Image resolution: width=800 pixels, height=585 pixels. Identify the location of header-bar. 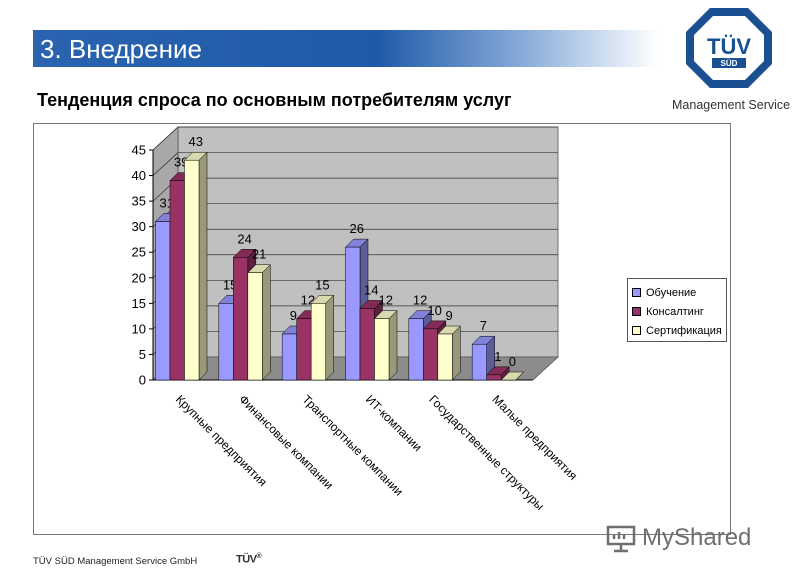
(345, 48).